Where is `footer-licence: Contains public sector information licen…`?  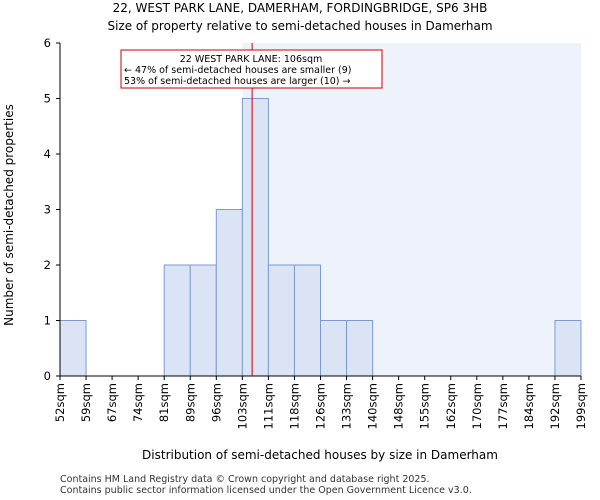
footer-licence: Contains public sector information licen… is located at coordinates (266, 490).